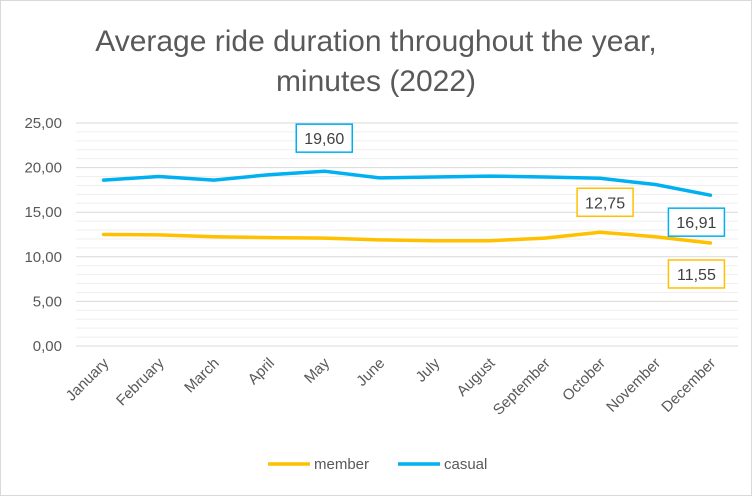  I want to click on data-label: 11,55, so click(696, 275).